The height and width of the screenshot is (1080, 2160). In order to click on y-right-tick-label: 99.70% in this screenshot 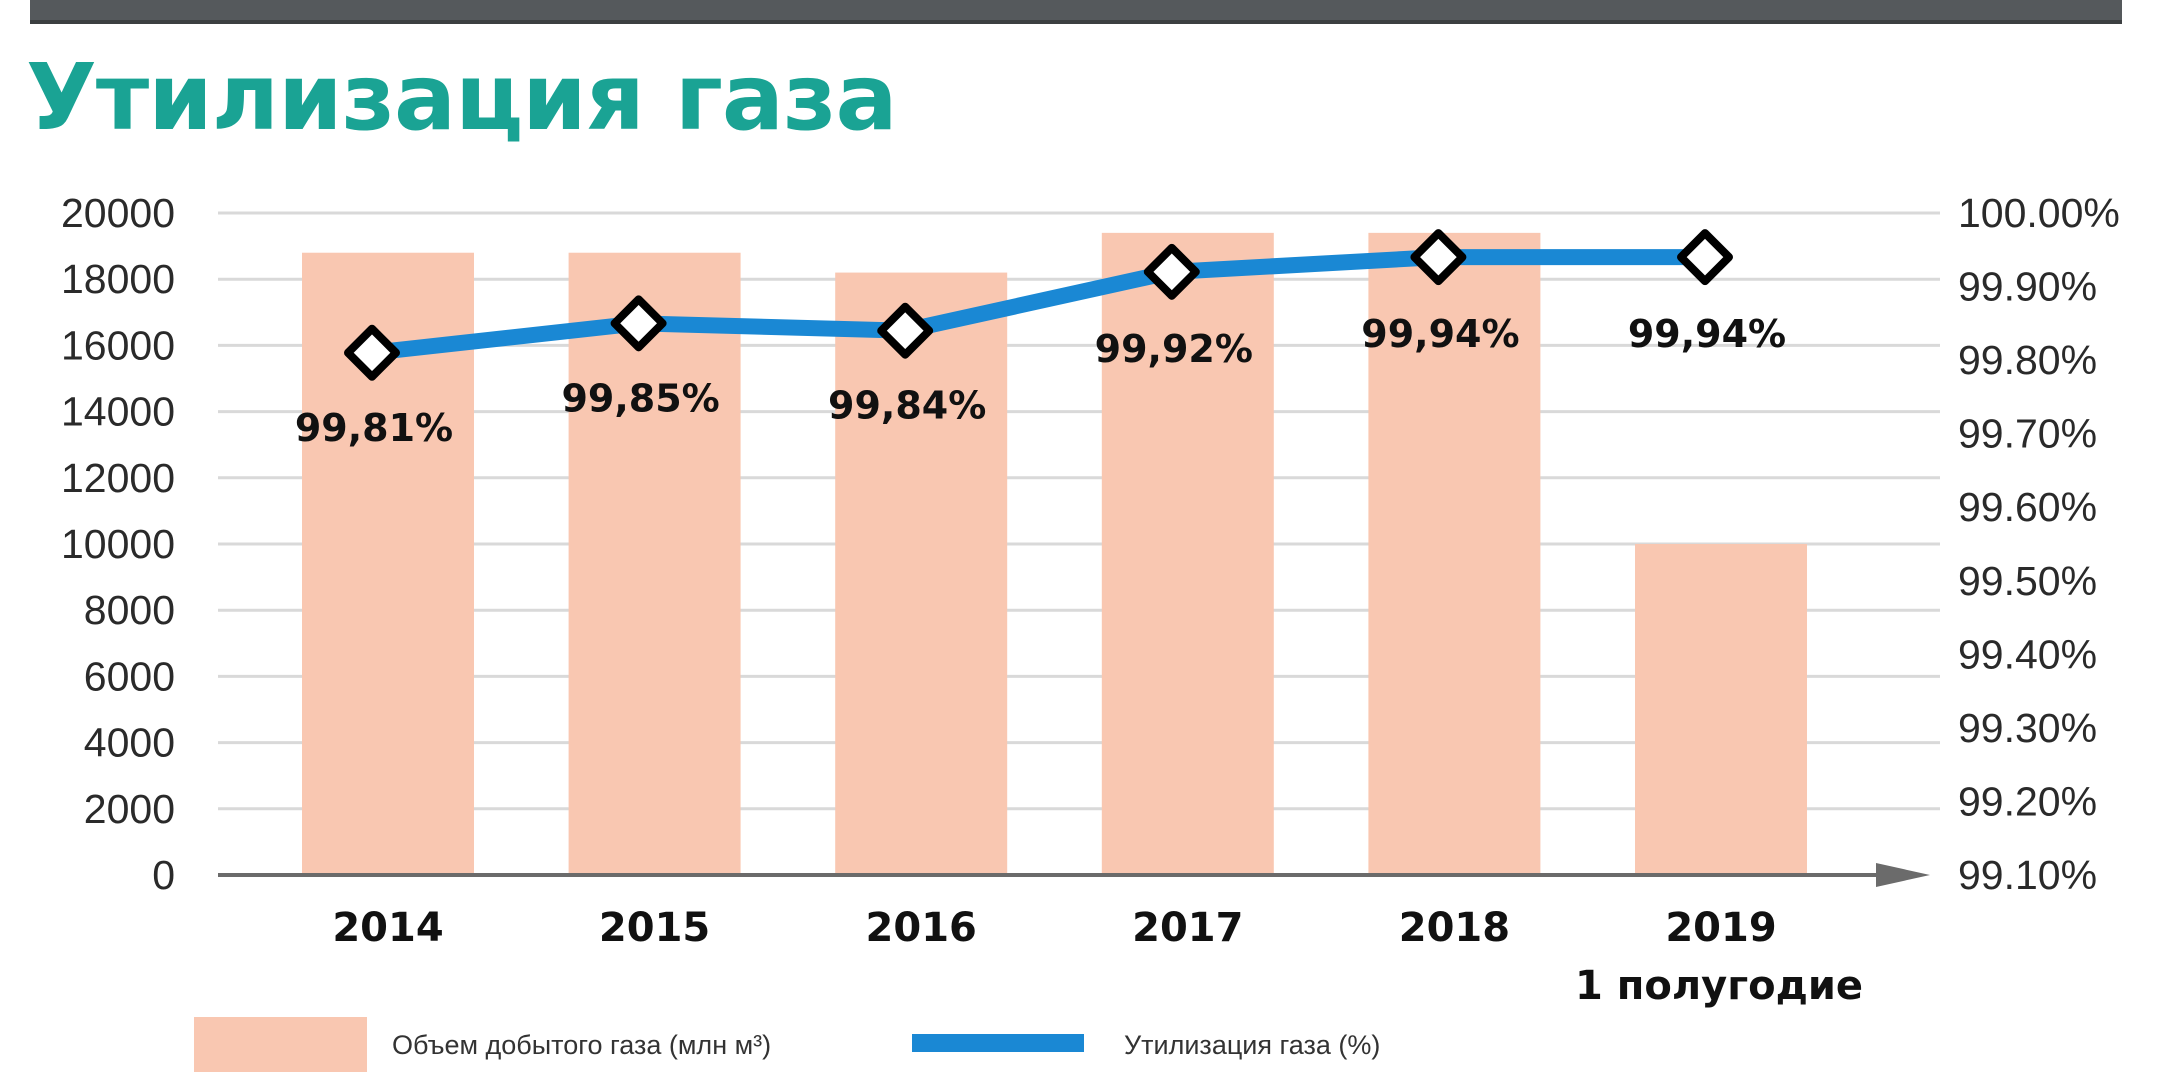, I will do `click(2027, 434)`.